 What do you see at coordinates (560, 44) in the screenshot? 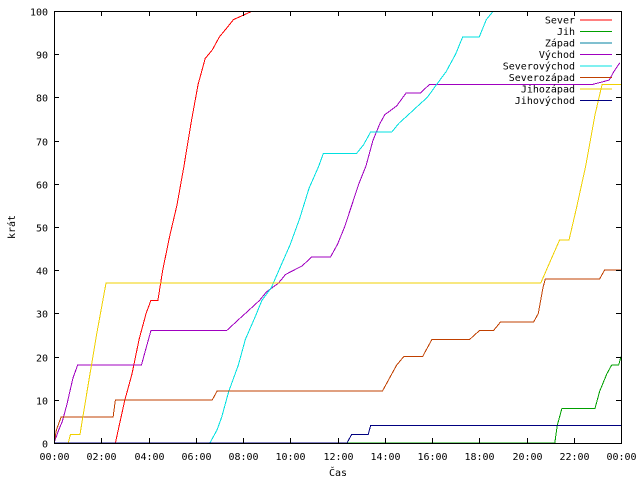
I see `legend-label-2: Západ` at bounding box center [560, 44].